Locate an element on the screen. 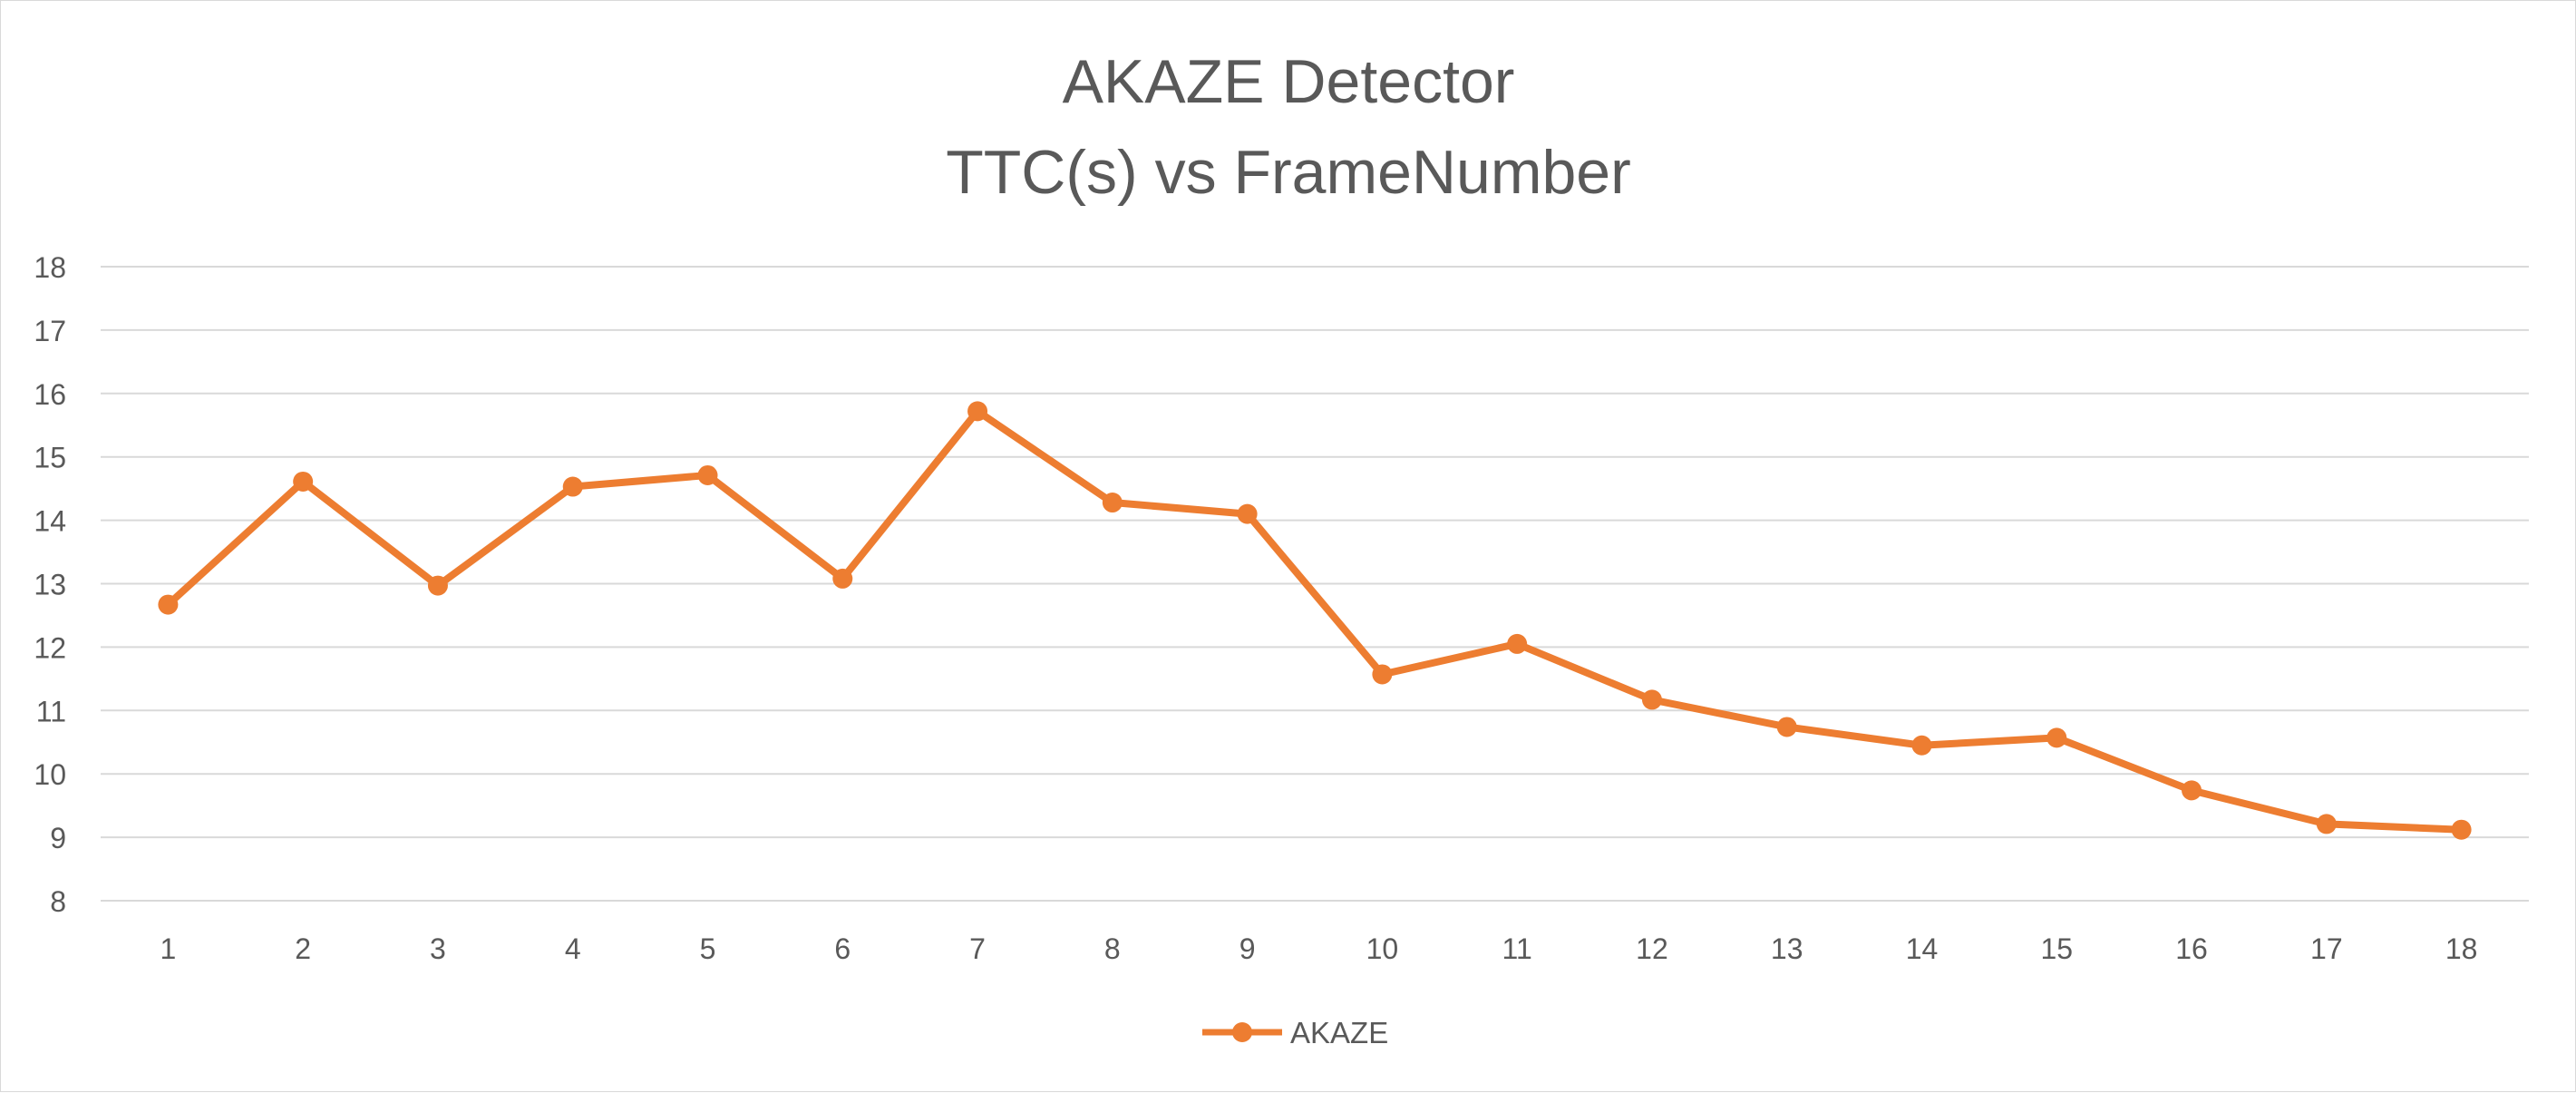  x-tick-label: 7 is located at coordinates (977, 948).